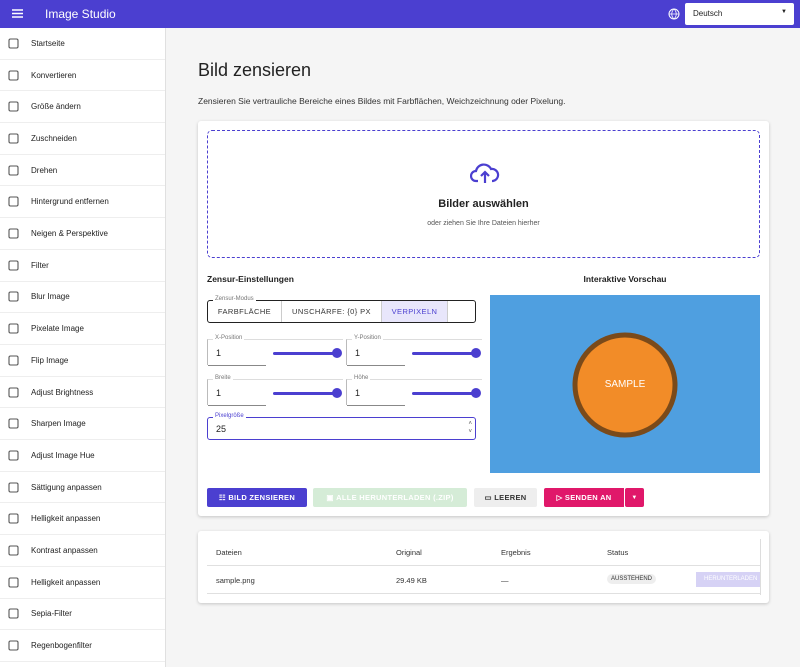 This screenshot has width=800, height=667. I want to click on nav-label: Filter, so click(40, 265).